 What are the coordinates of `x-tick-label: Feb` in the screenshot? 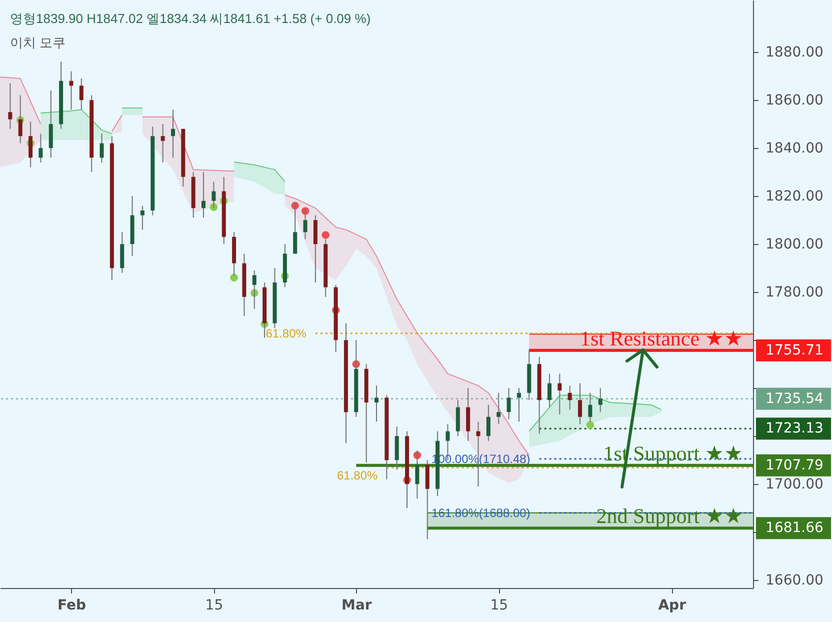 It's located at (71, 606).